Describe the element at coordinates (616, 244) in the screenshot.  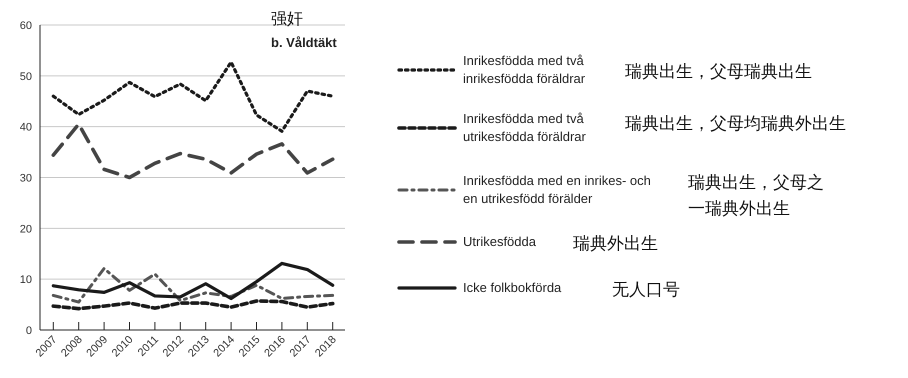
I see `text: 瑞典外出生` at that location.